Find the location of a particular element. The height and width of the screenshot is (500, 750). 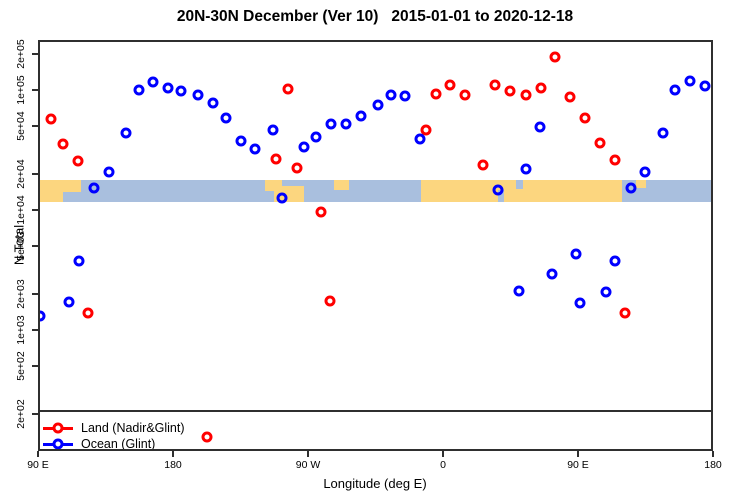

y-tick-label: 5e+04 is located at coordinates (21, 126).